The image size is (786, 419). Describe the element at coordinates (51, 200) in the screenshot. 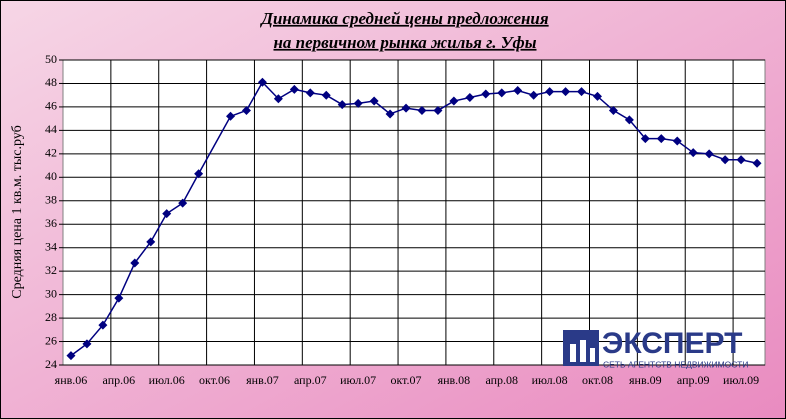

I see `y-tick-label: 38` at that location.